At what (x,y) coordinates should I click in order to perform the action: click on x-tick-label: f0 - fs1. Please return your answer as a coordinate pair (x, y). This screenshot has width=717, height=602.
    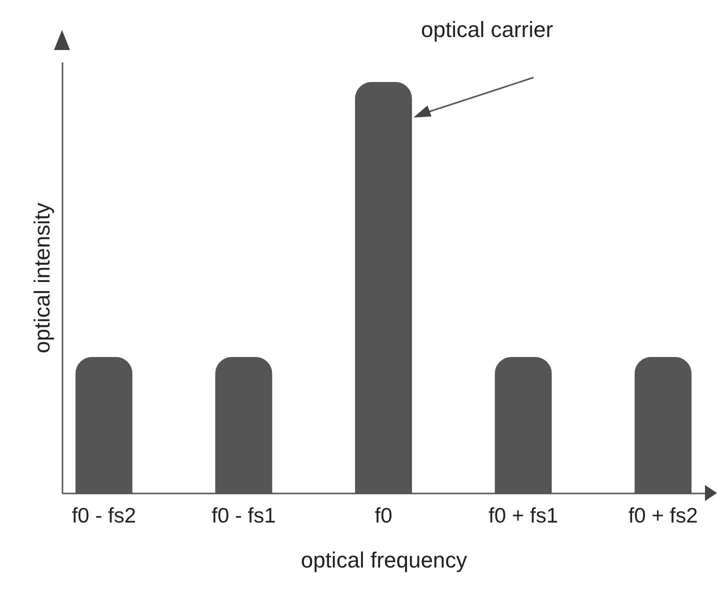
    Looking at the image, I should click on (244, 516).